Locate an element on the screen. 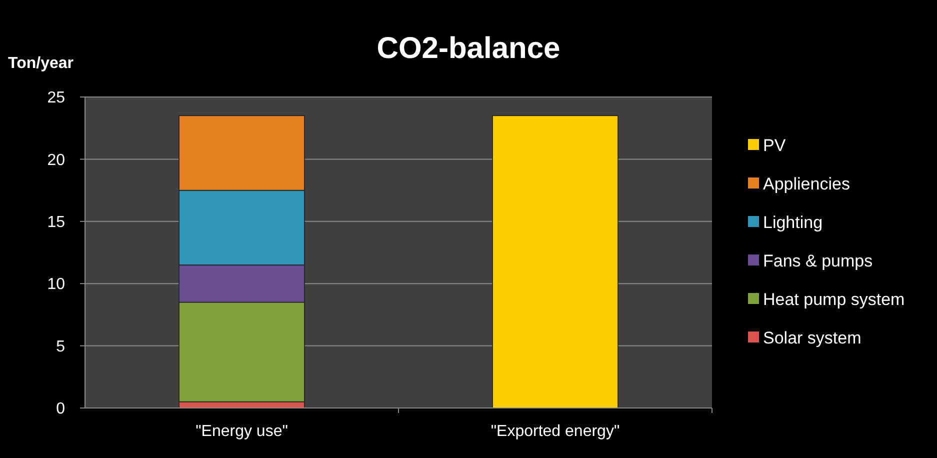  legend-label: Fans & pumps is located at coordinates (818, 260).